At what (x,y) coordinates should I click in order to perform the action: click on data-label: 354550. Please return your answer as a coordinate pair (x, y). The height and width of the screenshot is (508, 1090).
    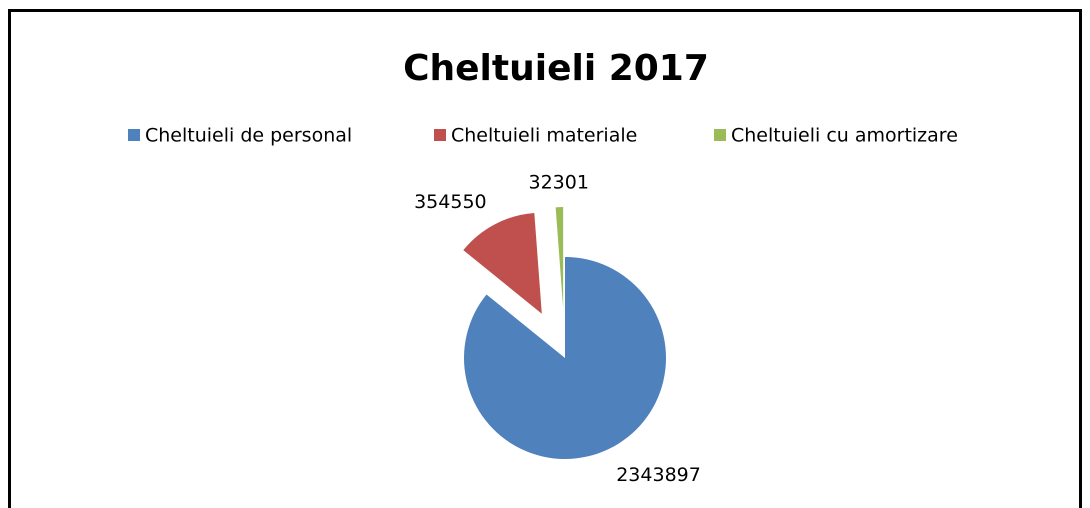
    Looking at the image, I should click on (450, 202).